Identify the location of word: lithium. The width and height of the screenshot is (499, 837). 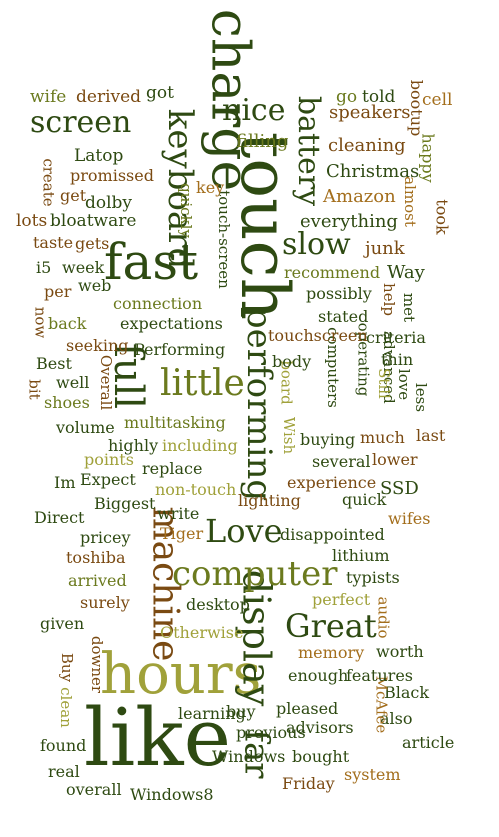
(361, 555).